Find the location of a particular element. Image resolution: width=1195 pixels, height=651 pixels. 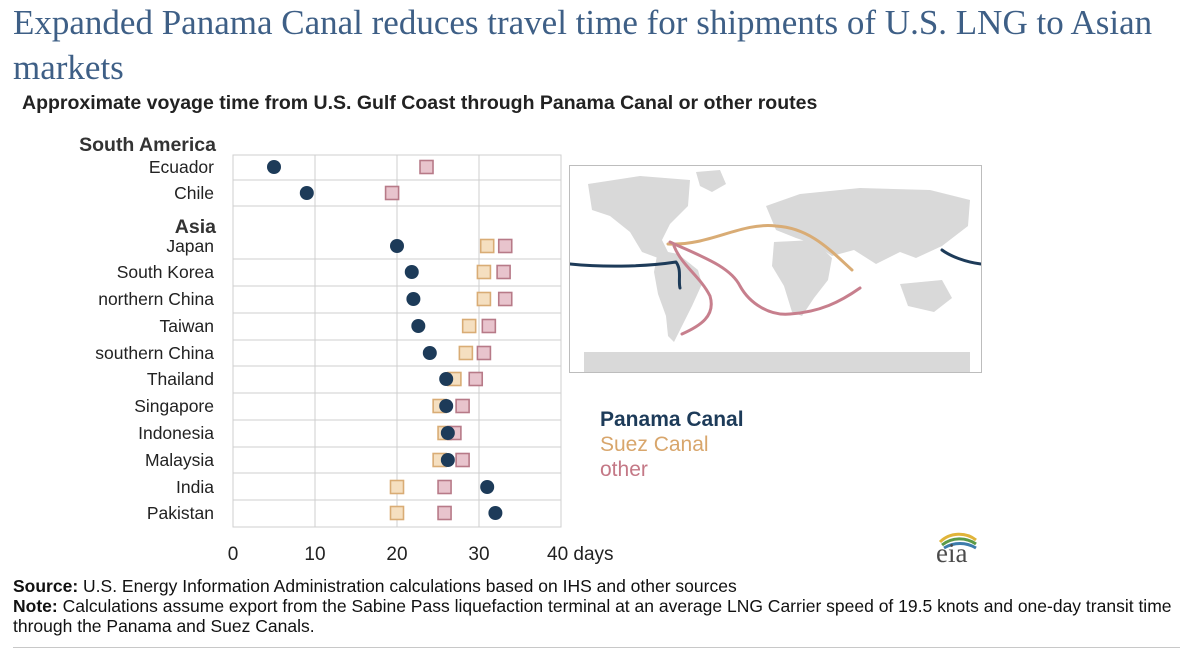

panama-route-east is located at coordinates (960, 257).